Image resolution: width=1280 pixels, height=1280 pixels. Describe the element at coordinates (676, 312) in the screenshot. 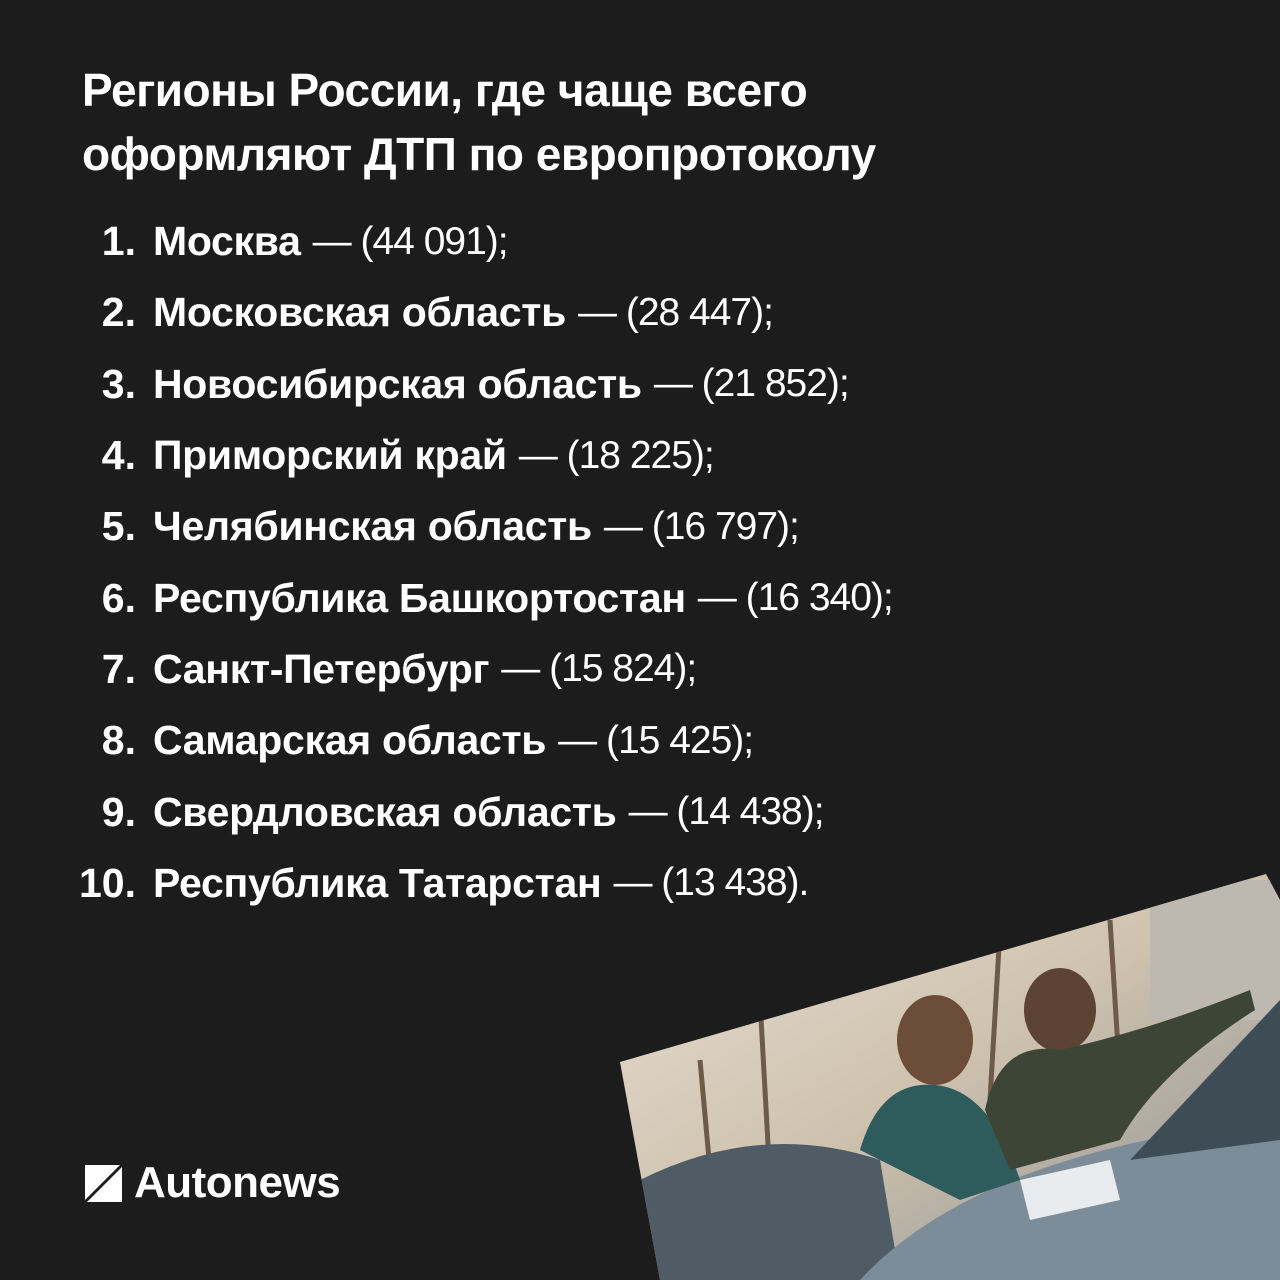

I see `region-value: — (28 447);` at that location.